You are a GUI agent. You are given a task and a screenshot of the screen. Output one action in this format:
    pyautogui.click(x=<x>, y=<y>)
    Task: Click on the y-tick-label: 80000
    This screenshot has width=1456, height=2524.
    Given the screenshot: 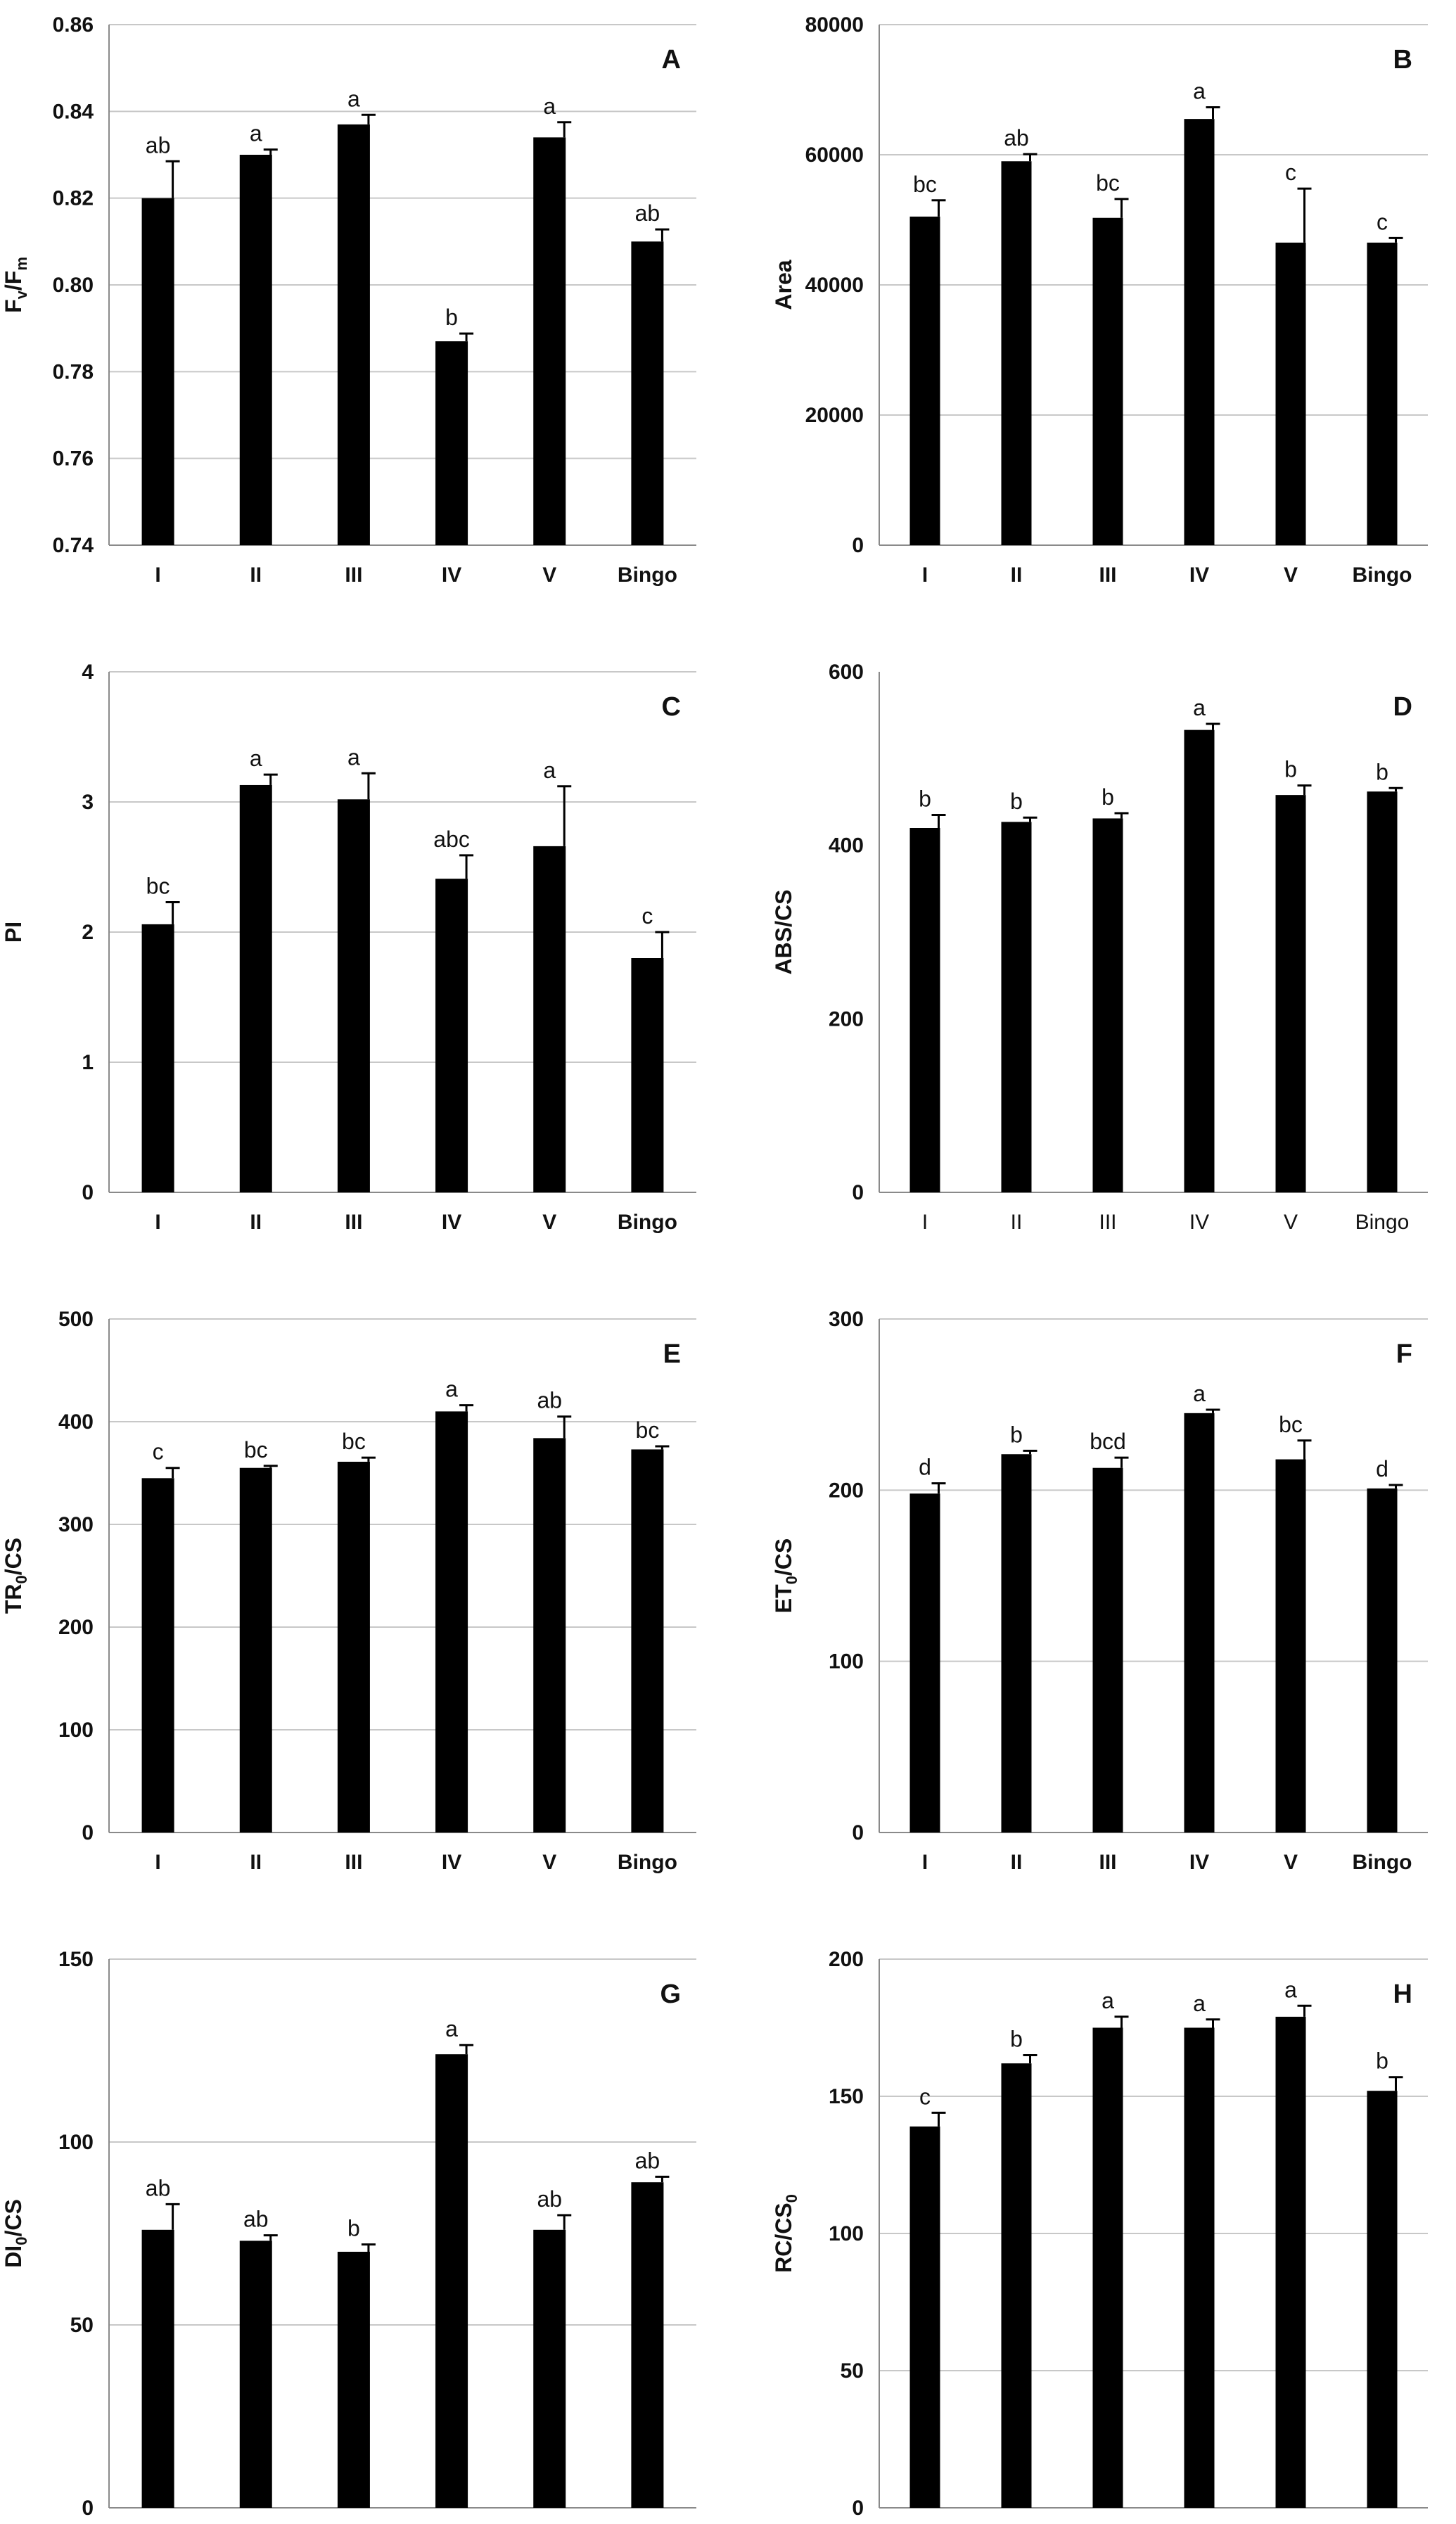 What is the action you would take?
    pyautogui.click(x=834, y=25)
    